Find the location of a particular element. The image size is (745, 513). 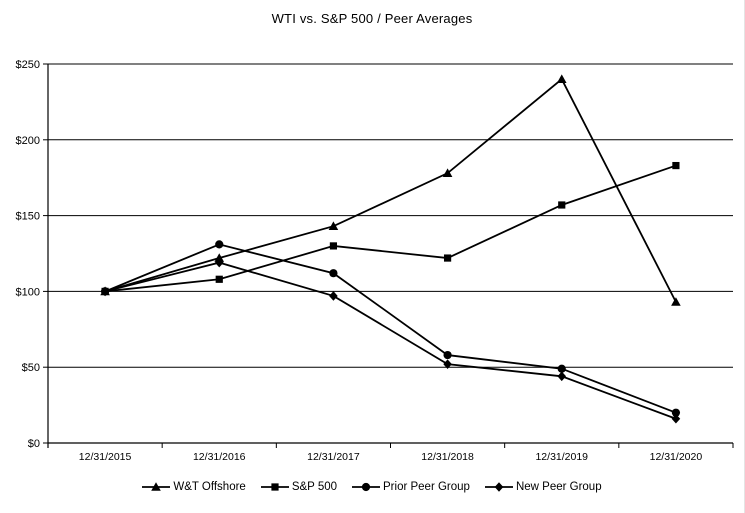

legend-label: Prior Peer Group is located at coordinates (426, 487).